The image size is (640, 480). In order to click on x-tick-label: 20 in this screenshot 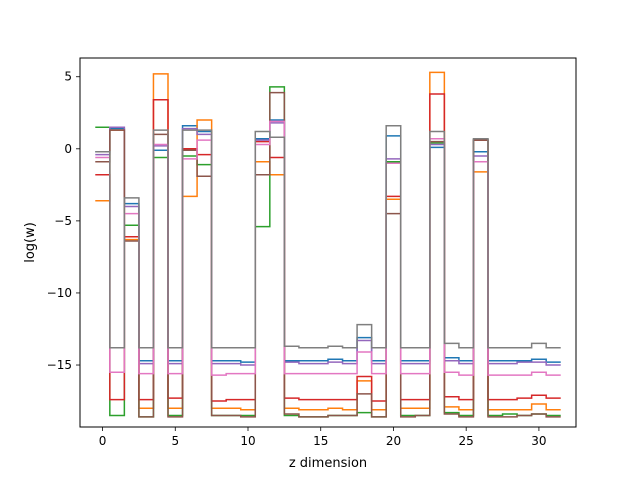, I will do `click(393, 441)`.